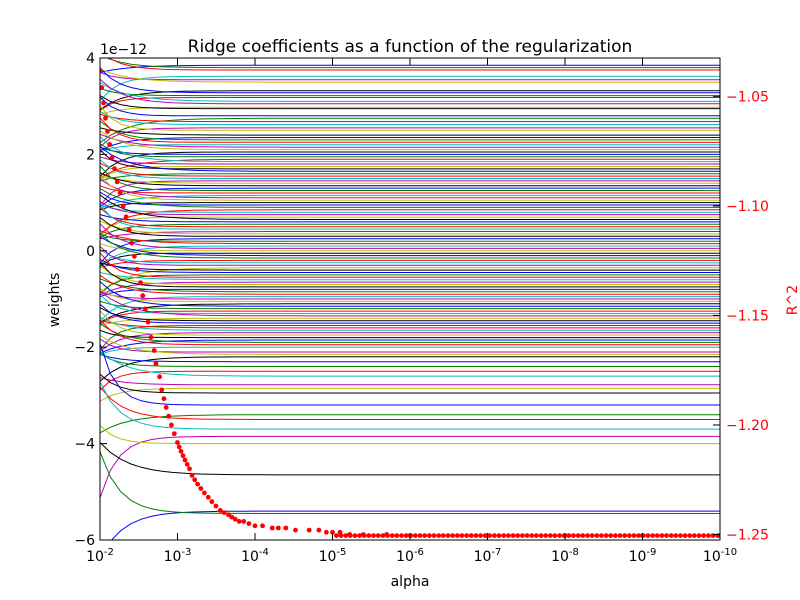 The width and height of the screenshot is (800, 600). I want to click on x-tick-label: 10-5, so click(333, 556).